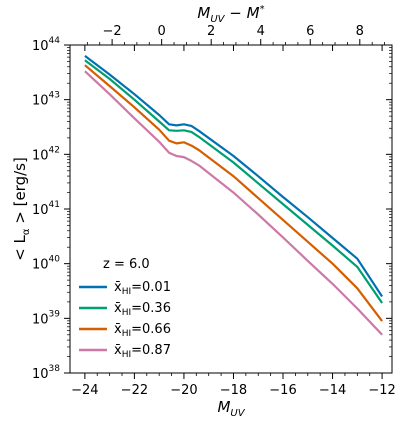 The width and height of the screenshot is (407, 427). What do you see at coordinates (142, 288) in the screenshot?
I see `legend-label: x̄HI=0.01` at bounding box center [142, 288].